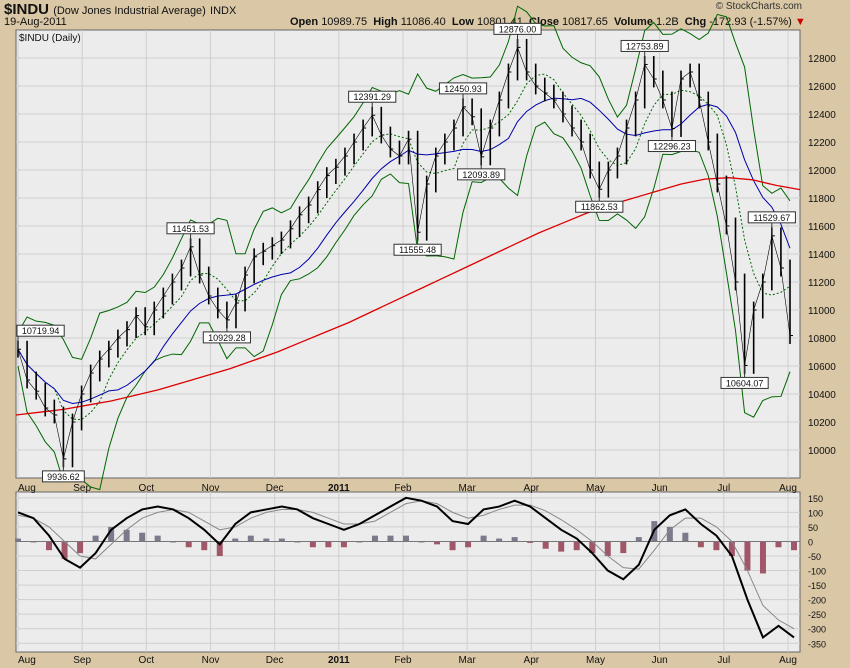 Image resolution: width=850 pixels, height=668 pixels. What do you see at coordinates (129, 11) in the screenshot?
I see `symbol-name: (Dow Jones Industrial Average)` at bounding box center [129, 11].